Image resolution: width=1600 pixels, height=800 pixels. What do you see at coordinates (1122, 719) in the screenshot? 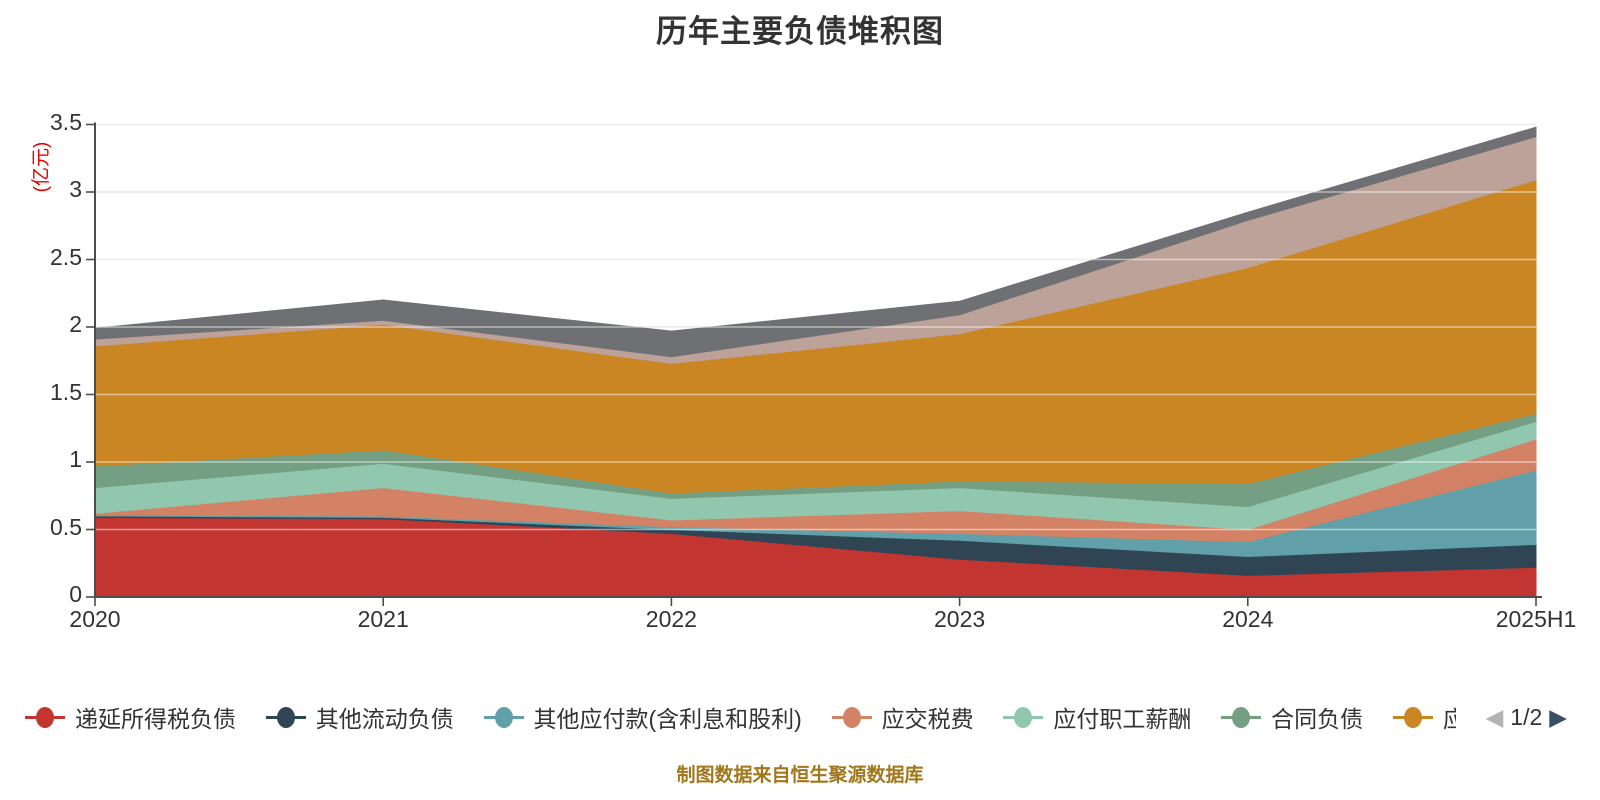
I see `legend-label: 应付职工薪酬` at bounding box center [1122, 719].